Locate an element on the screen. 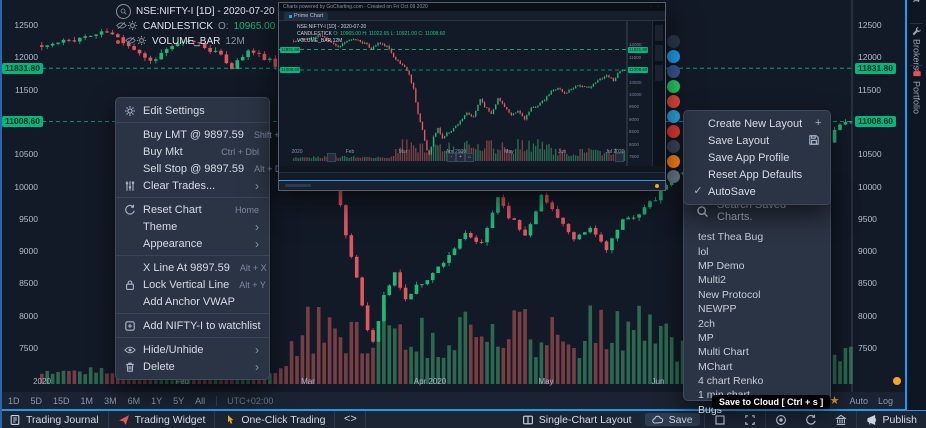  saved-chart-multi2: Multi2 is located at coordinates (712, 280).